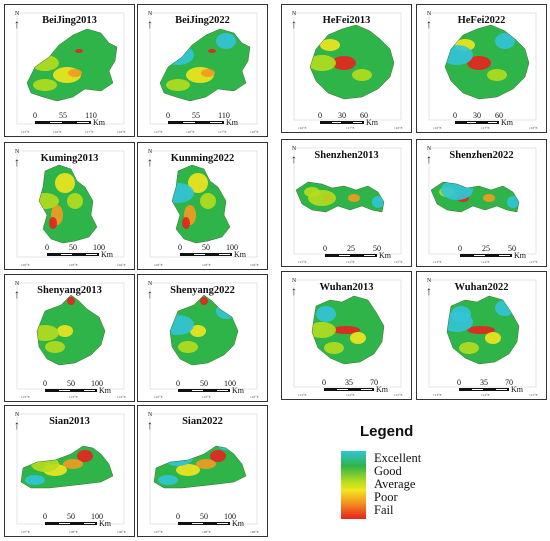  Describe the element at coordinates (254, 532) in the screenshot. I see `longitude-tick-label: 109°E` at that location.